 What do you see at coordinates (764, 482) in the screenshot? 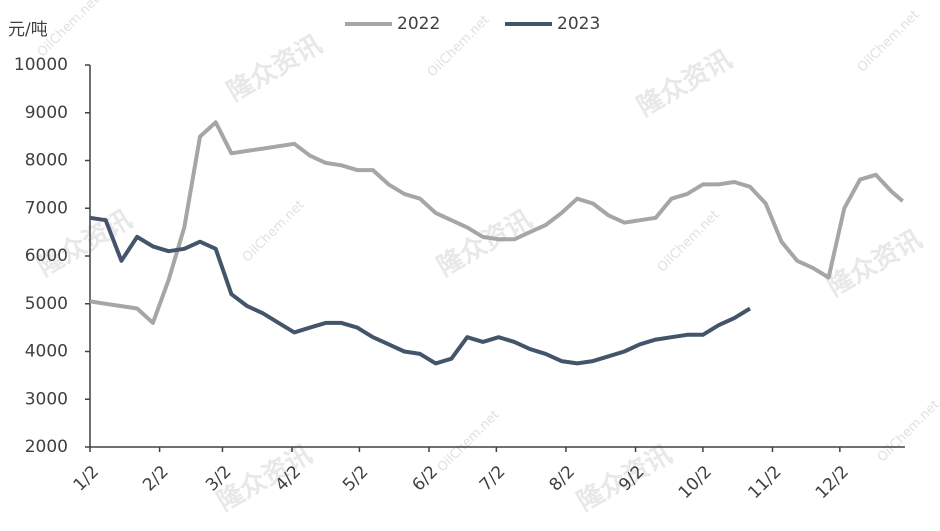
I see `x-tick-label: 11/2` at bounding box center [764, 482].